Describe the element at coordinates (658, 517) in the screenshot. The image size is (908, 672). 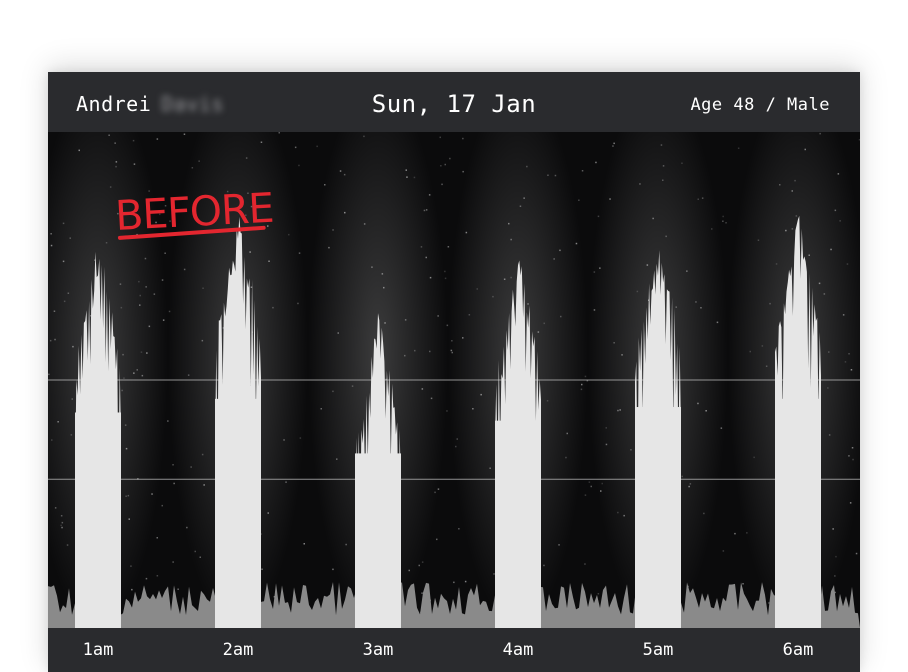
I see `activity-bar-body-5am` at that location.